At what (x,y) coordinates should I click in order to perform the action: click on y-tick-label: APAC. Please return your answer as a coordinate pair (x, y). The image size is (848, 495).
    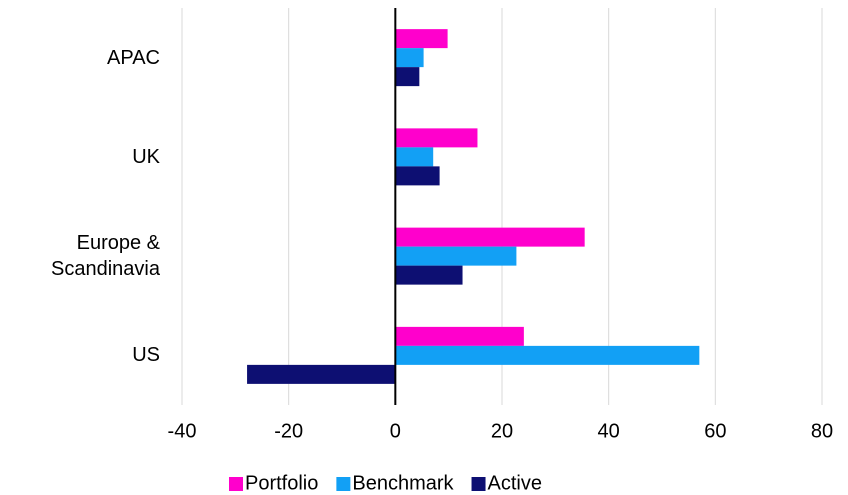
    Looking at the image, I should click on (133, 57).